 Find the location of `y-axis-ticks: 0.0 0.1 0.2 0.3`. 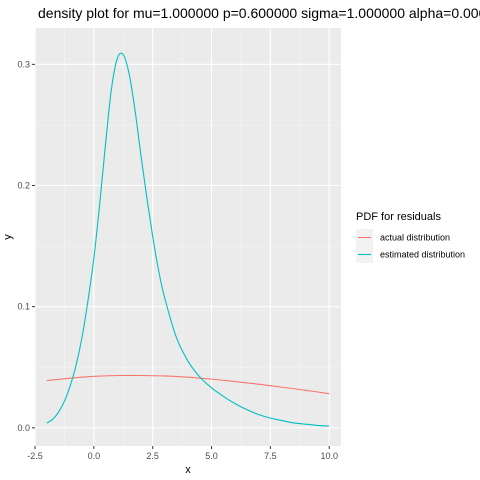

y-axis-ticks: 0.0 0.1 0.2 0.3 is located at coordinates (26, 246).